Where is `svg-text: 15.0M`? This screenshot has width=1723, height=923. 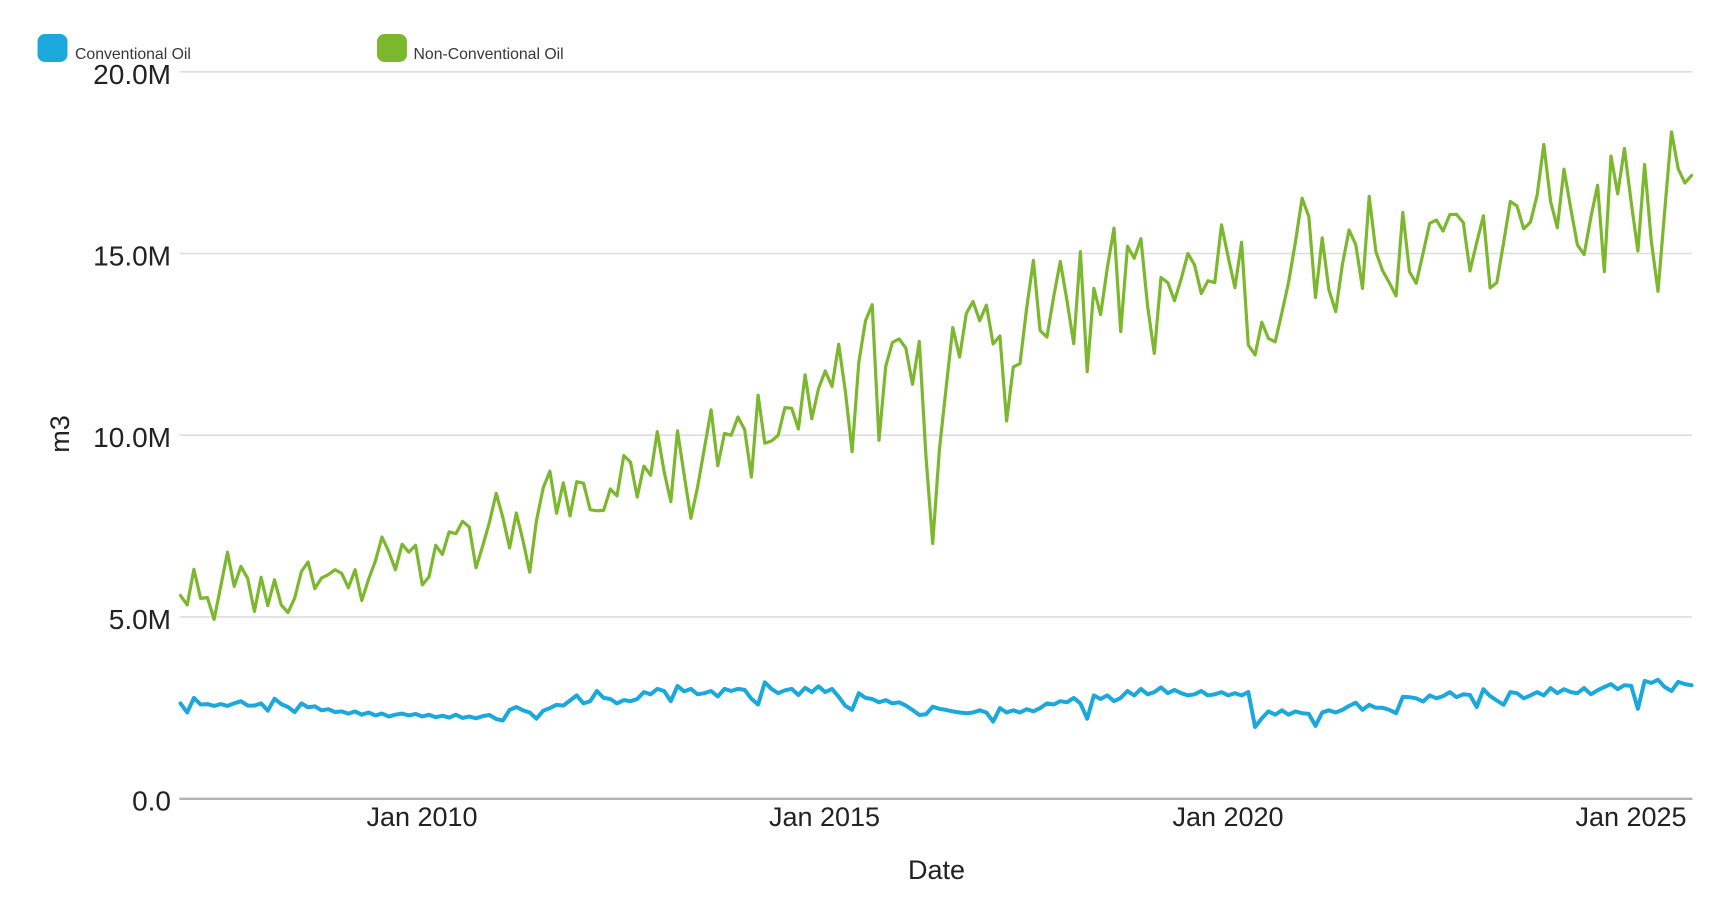 svg-text: 15.0M is located at coordinates (132, 256).